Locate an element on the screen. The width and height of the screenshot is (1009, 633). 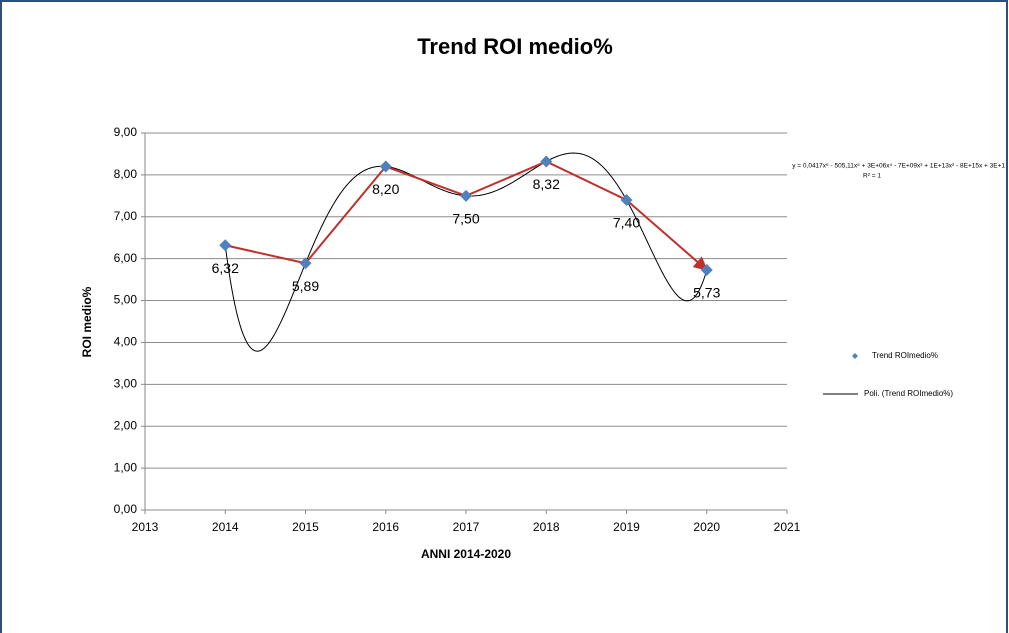
y-tick-label: 9,00 is located at coordinates (126, 132).